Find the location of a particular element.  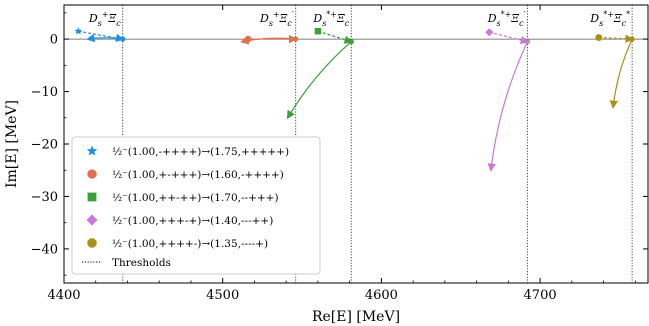

y-tick-label: −40 is located at coordinates (44, 249).